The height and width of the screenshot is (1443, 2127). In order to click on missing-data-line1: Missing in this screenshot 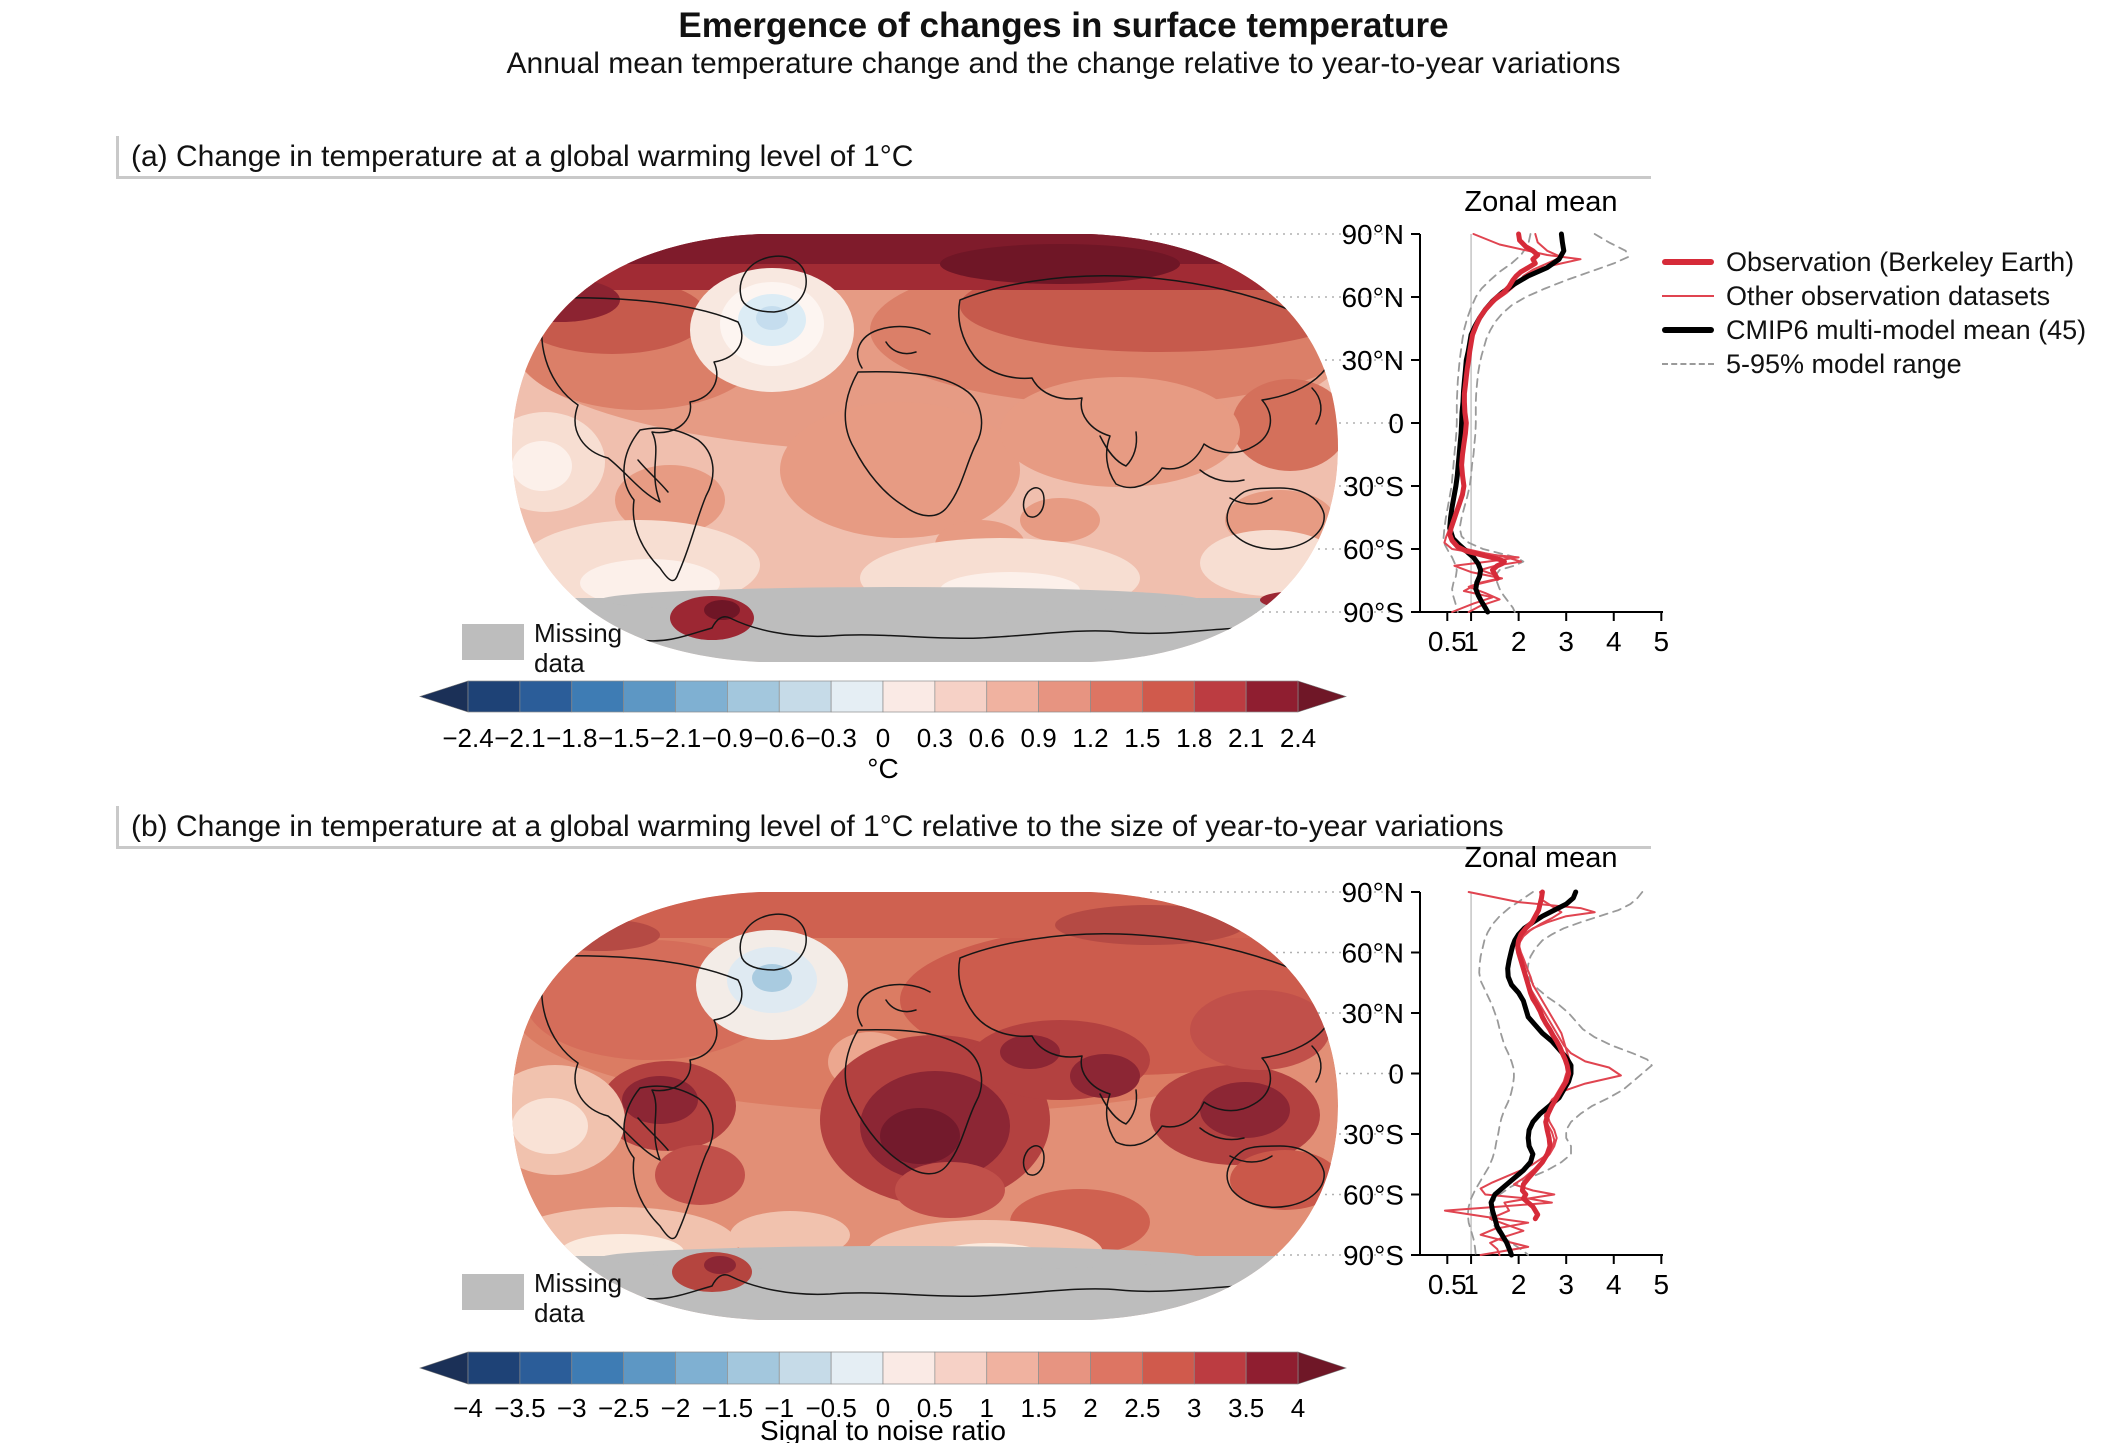, I will do `click(578, 1283)`.